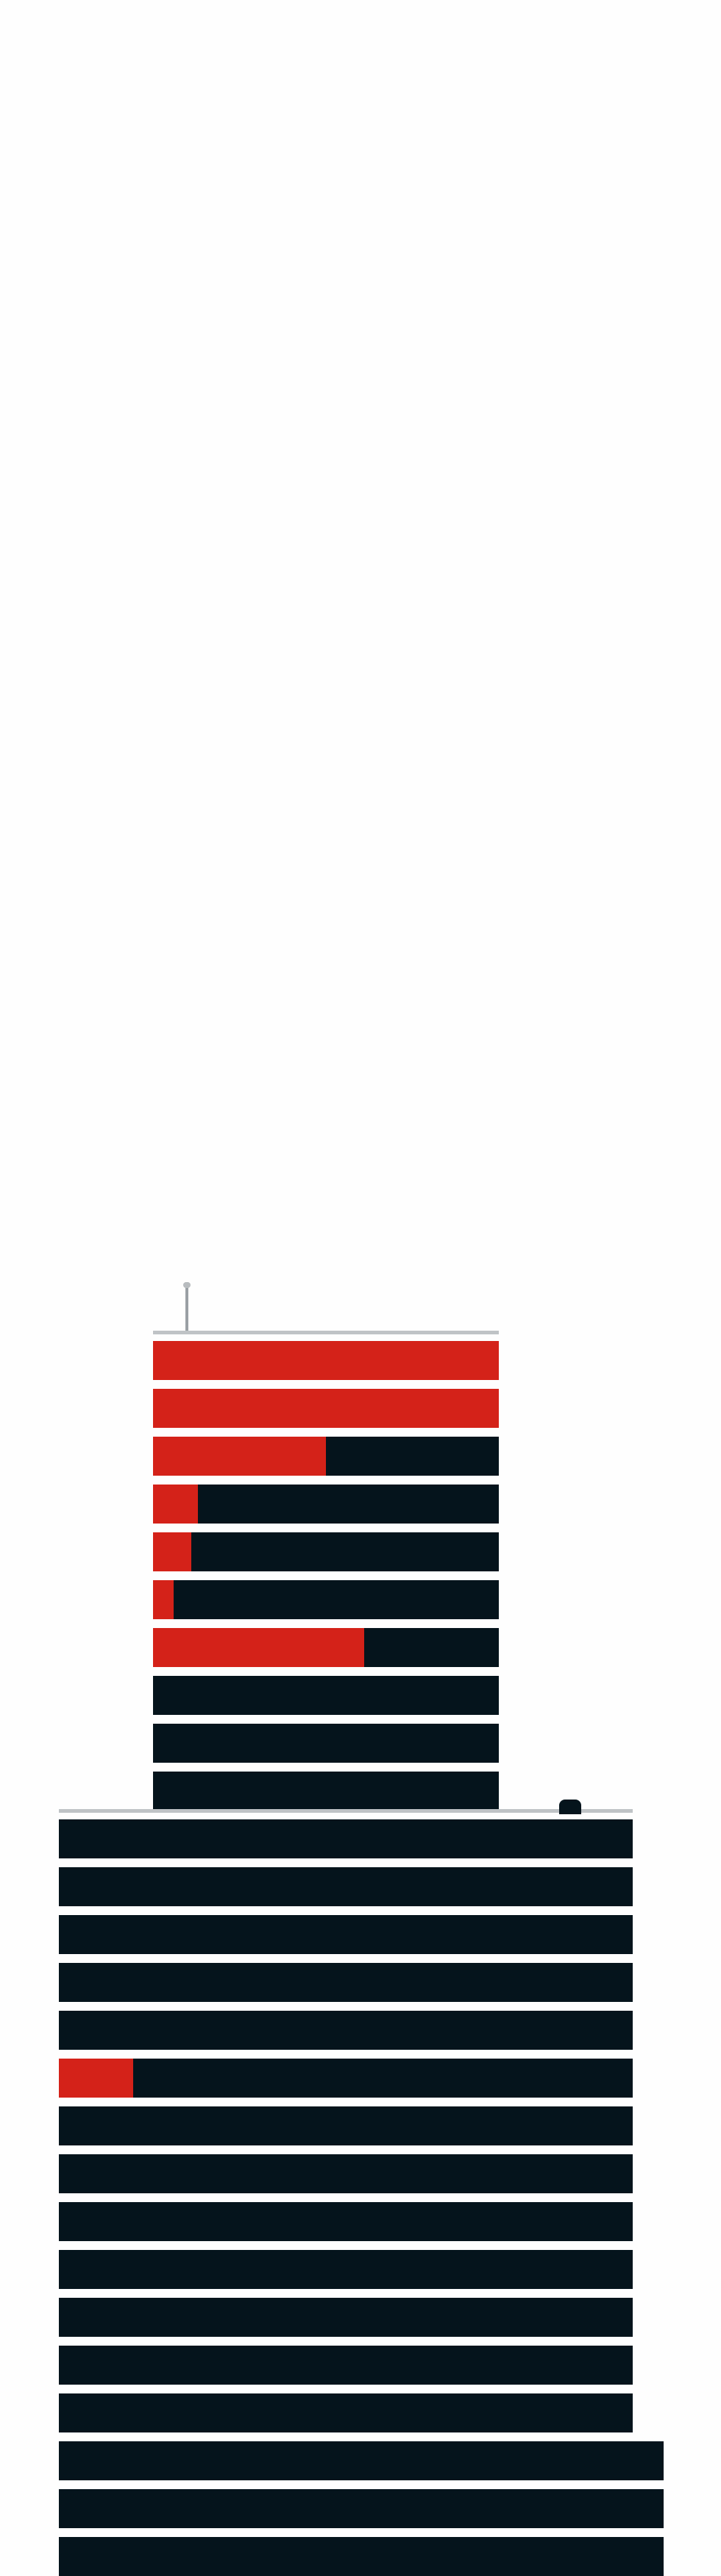 The width and height of the screenshot is (721, 2576). What do you see at coordinates (258, 1648) in the screenshot?
I see `upper-tower-floor-7-lit-windows` at bounding box center [258, 1648].